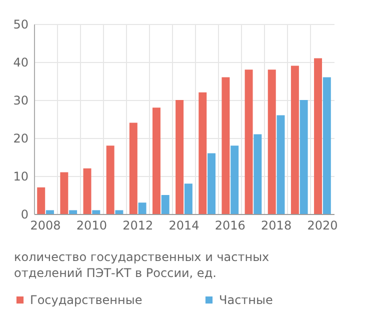 This screenshot has width=371, height=330. Describe the element at coordinates (20, 25) in the screenshot. I see `y-tick-label: 50` at that location.